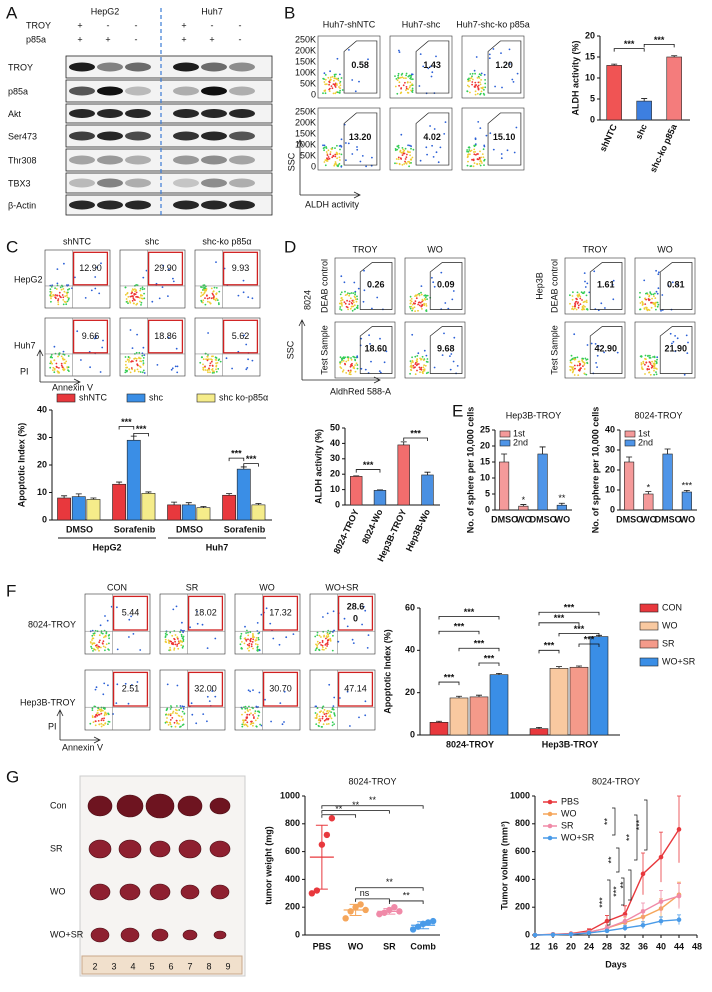  I want to click on legend-swatch, so click(505, 434).